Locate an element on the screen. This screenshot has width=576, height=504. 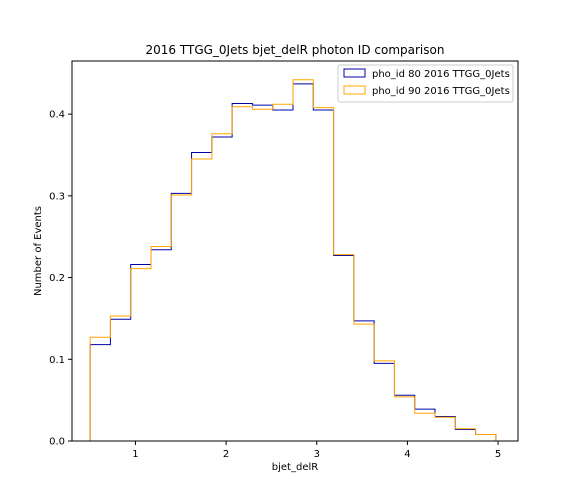
legend-label-pho-id-90: pho_id 90 2016 TTGG_0Jets is located at coordinates (441, 91).